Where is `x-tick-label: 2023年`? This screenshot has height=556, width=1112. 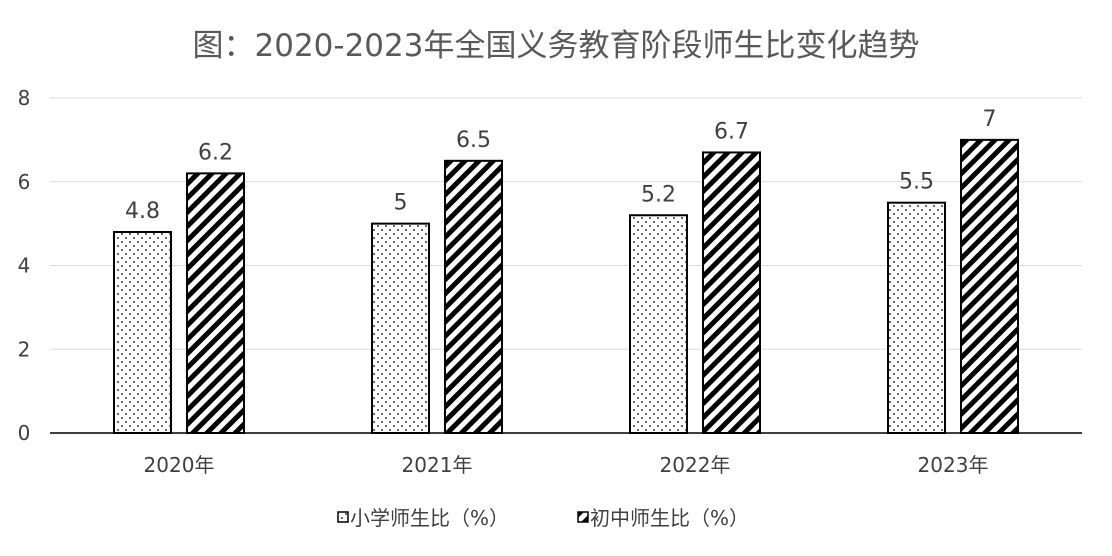 x-tick-label: 2023年 is located at coordinates (953, 465).